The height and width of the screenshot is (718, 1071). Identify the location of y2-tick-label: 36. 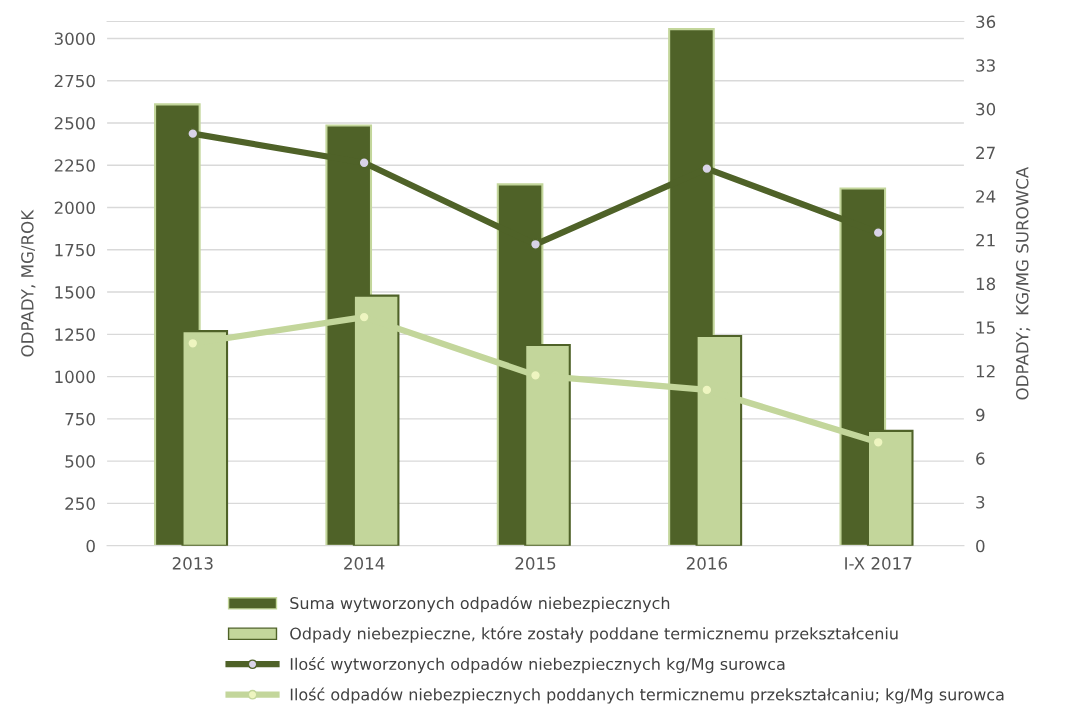
(986, 22).